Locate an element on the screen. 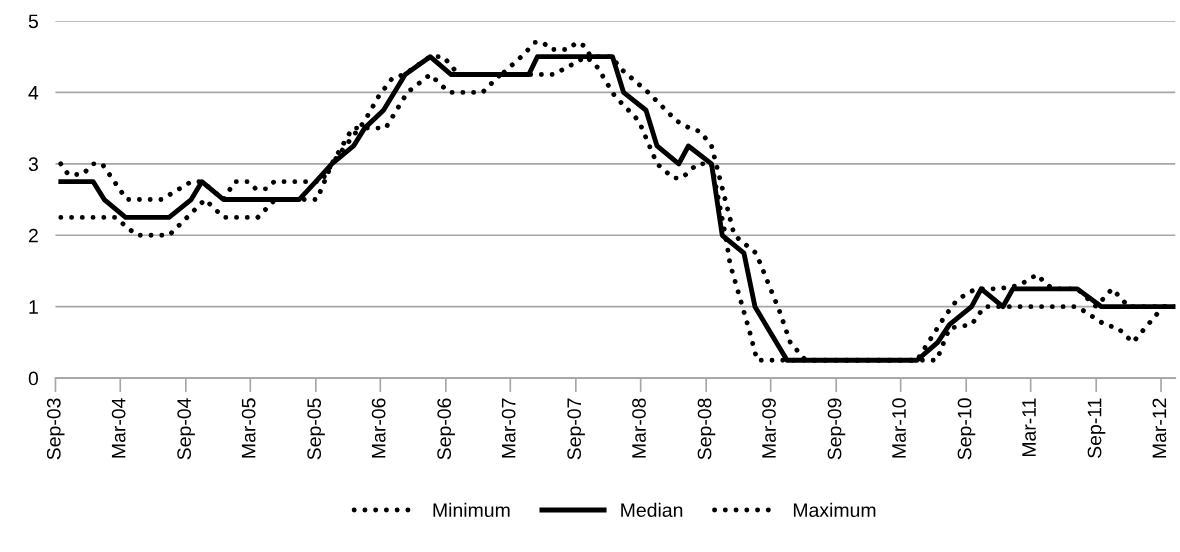 The height and width of the screenshot is (552, 1180). legend-label: Median is located at coordinates (652, 510).